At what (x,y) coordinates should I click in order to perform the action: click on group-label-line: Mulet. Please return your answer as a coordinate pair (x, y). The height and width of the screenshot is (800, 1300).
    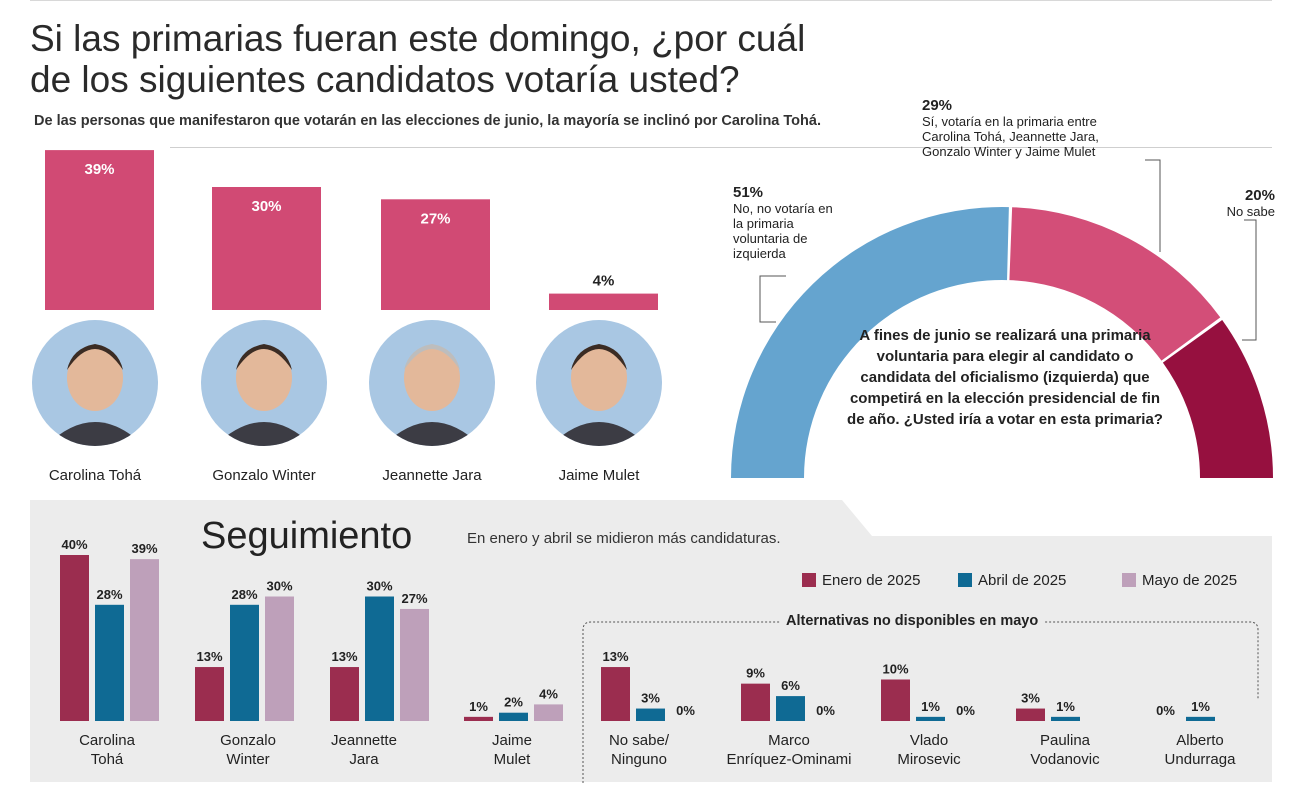
    Looking at the image, I should click on (512, 759).